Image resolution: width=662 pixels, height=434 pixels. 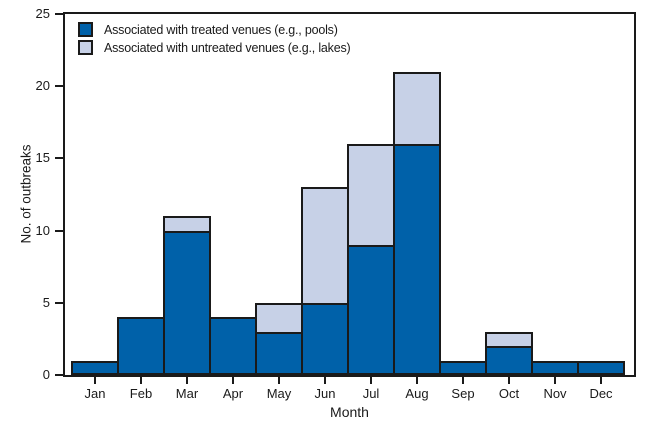 I want to click on bar-sep, so click(x=463, y=367).